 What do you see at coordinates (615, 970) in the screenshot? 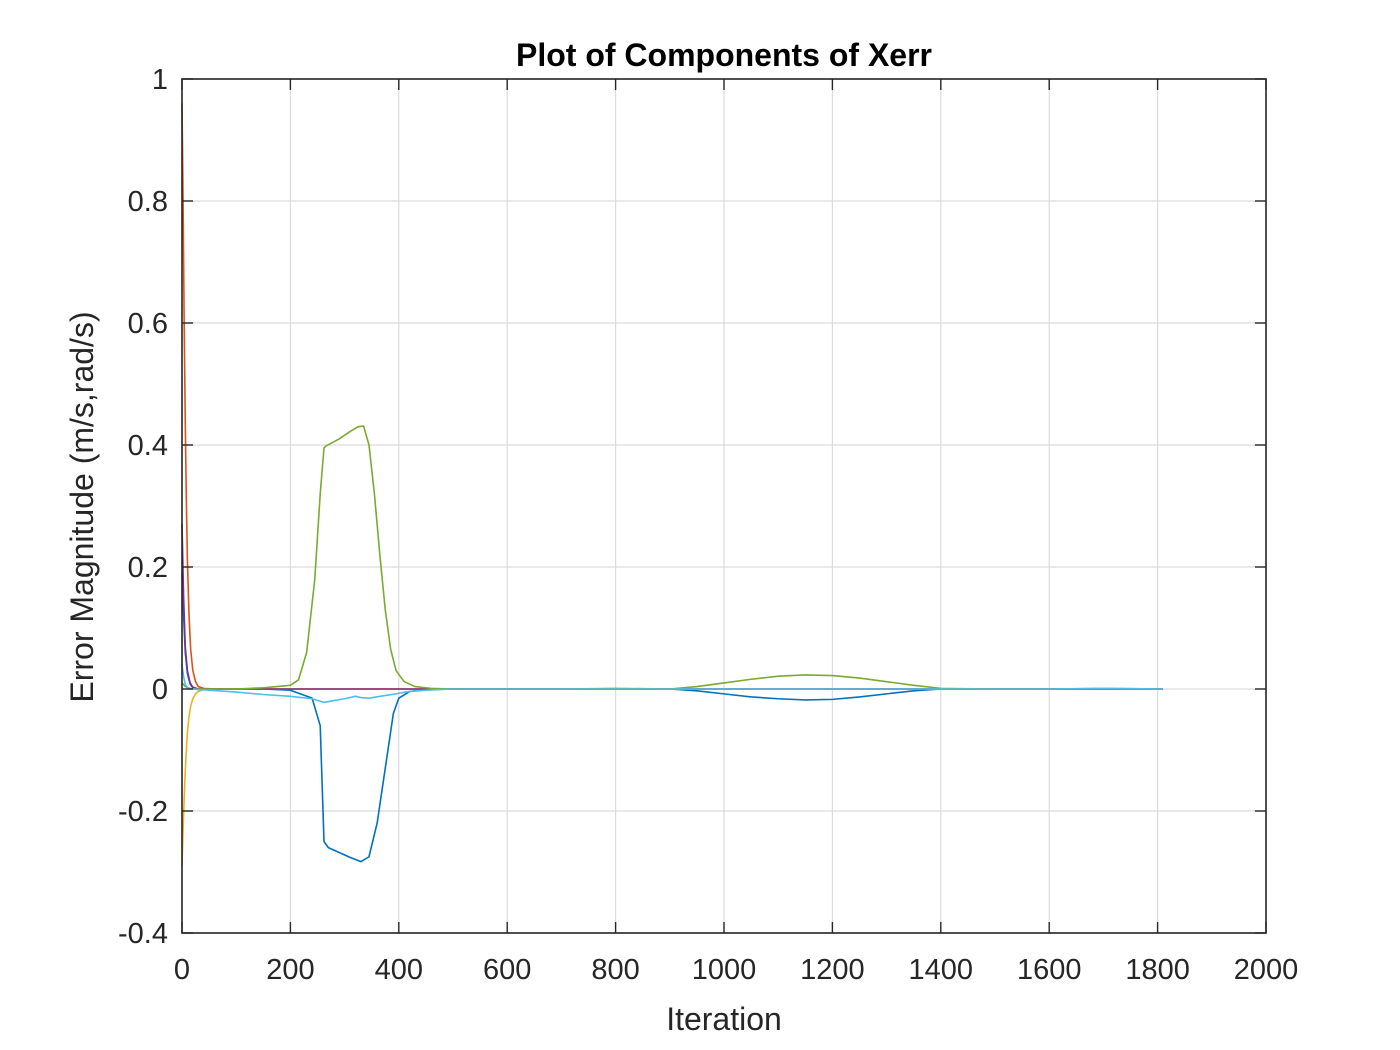
I see `x-tick-label: 800` at bounding box center [615, 970].